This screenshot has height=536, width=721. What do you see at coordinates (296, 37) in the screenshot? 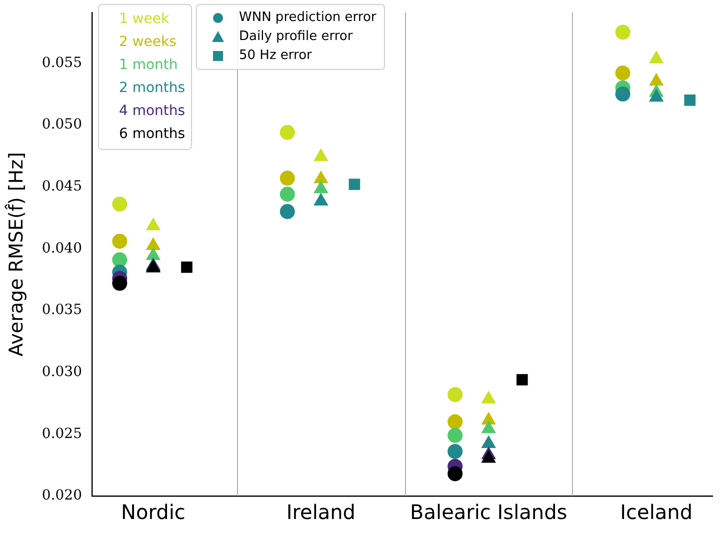
I see `legend-label: Daily profile error` at bounding box center [296, 37].